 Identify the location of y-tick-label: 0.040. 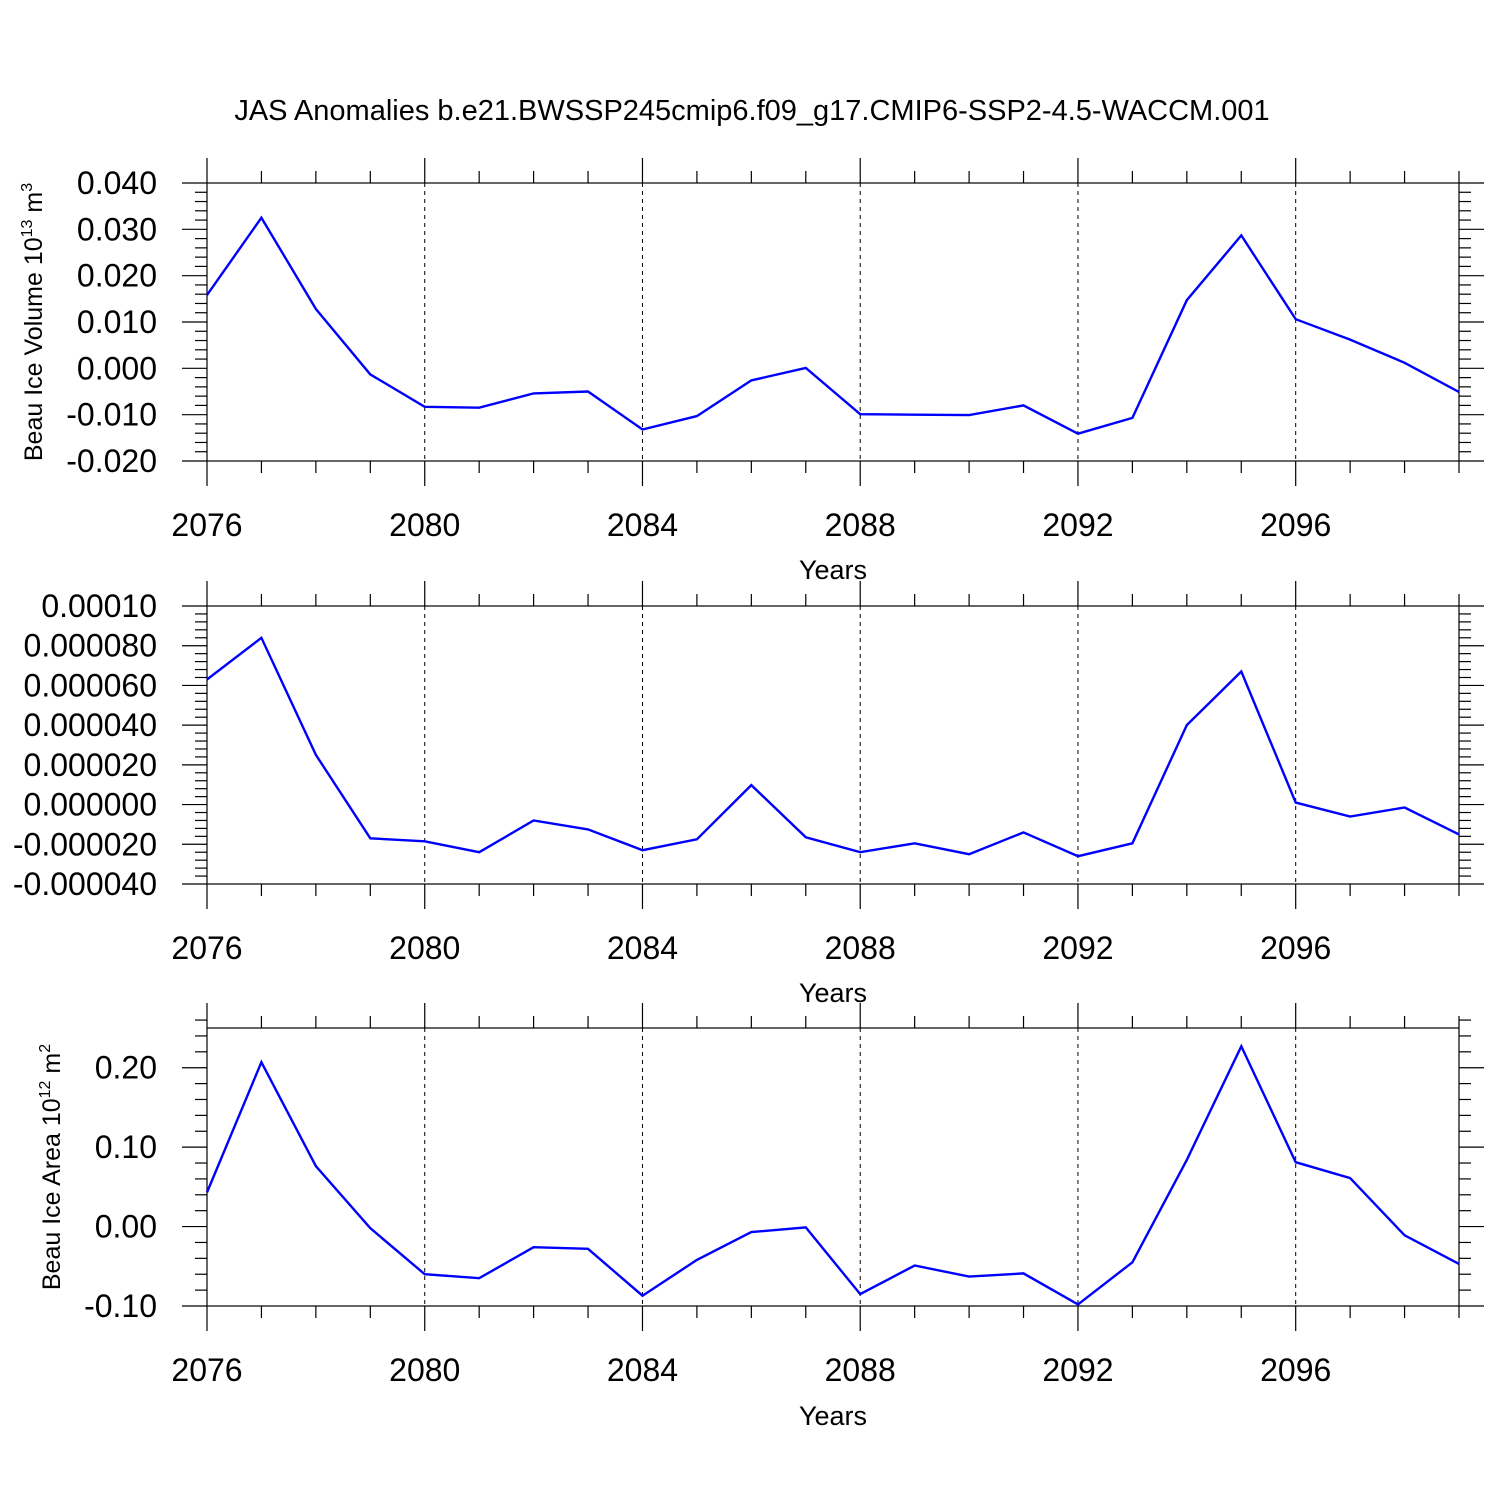
(117, 183).